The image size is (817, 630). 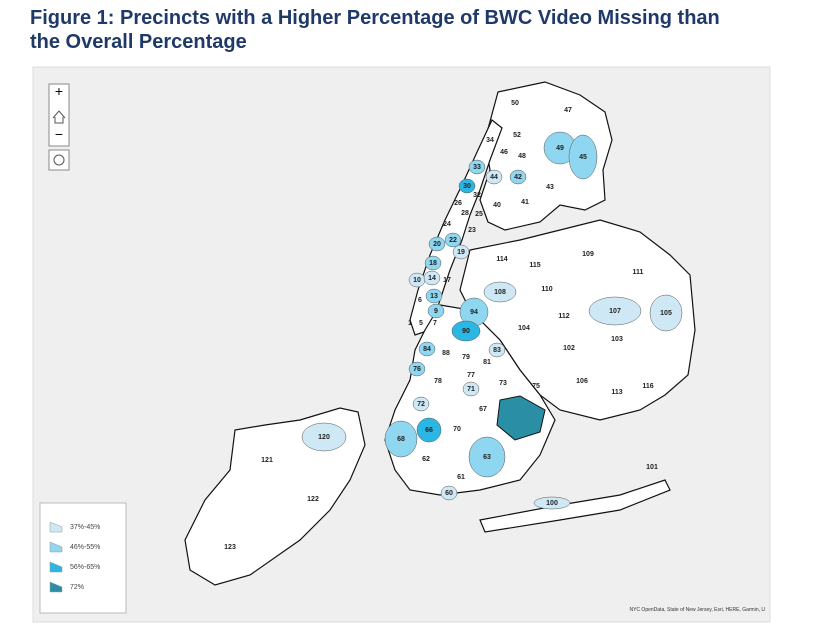 I want to click on precinct-label: 62, so click(x=426, y=459).